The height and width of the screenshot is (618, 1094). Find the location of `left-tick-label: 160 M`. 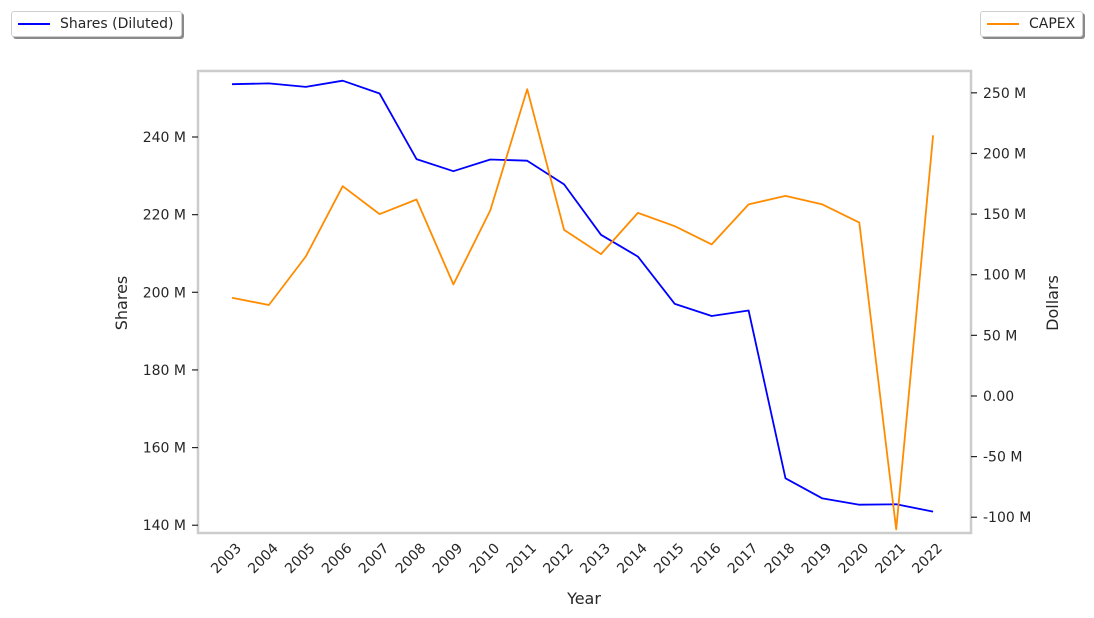

left-tick-label: 160 M is located at coordinates (164, 449).